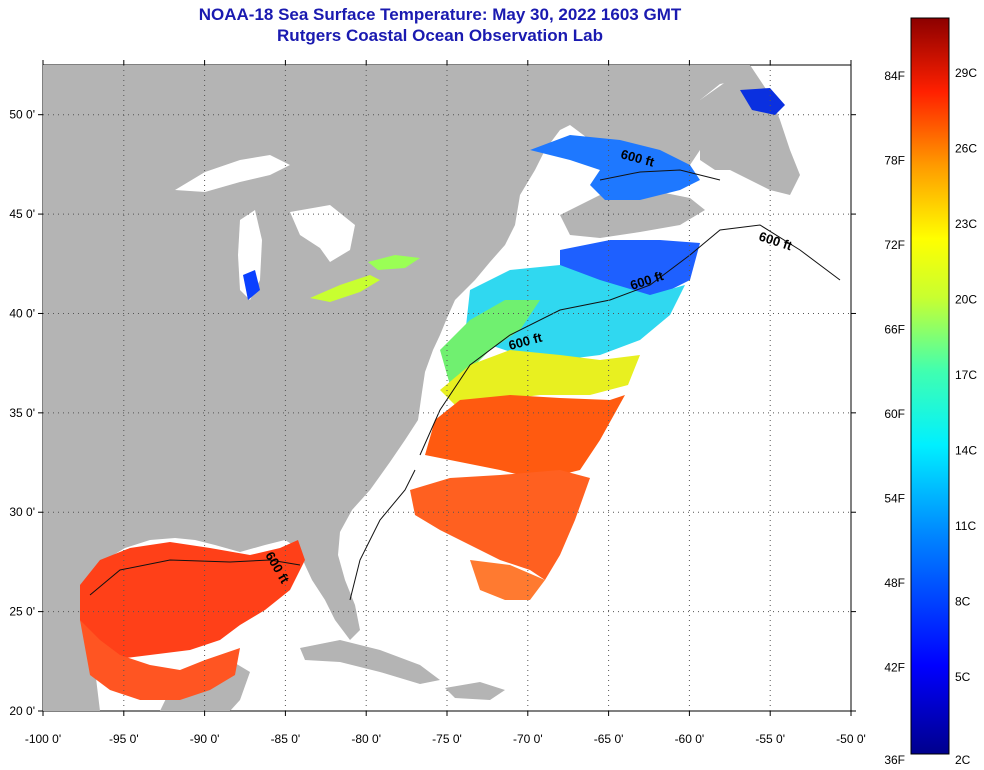  What do you see at coordinates (525, 437) in the screenshot?
I see `sst-gulf-stream` at bounding box center [525, 437].